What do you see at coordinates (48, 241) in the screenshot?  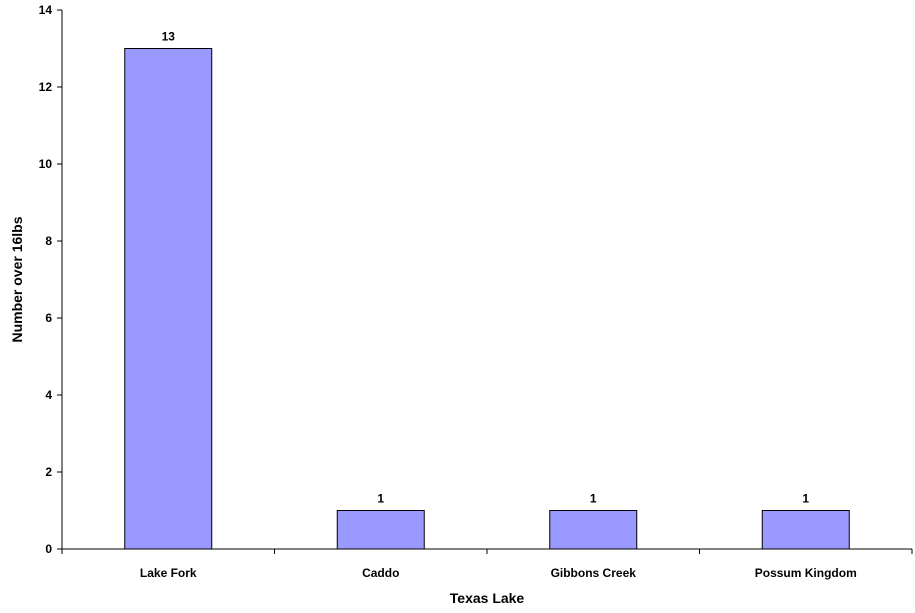 I see `y-tick-label: 8` at bounding box center [48, 241].